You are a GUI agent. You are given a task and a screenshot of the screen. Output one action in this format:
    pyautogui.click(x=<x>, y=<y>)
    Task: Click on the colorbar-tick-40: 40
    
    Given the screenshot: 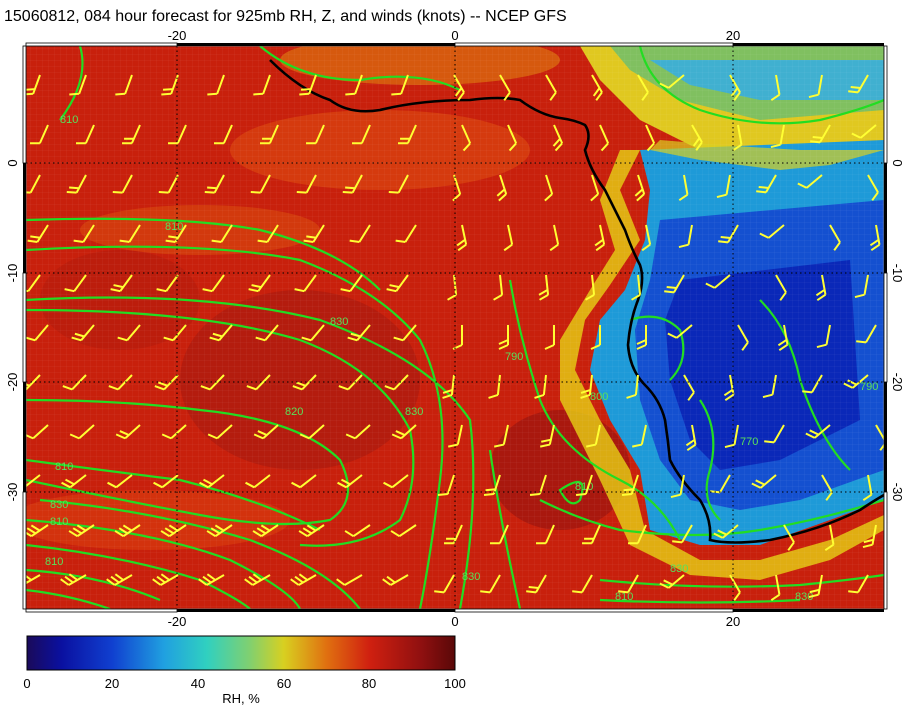 What is the action you would take?
    pyautogui.click(x=198, y=683)
    